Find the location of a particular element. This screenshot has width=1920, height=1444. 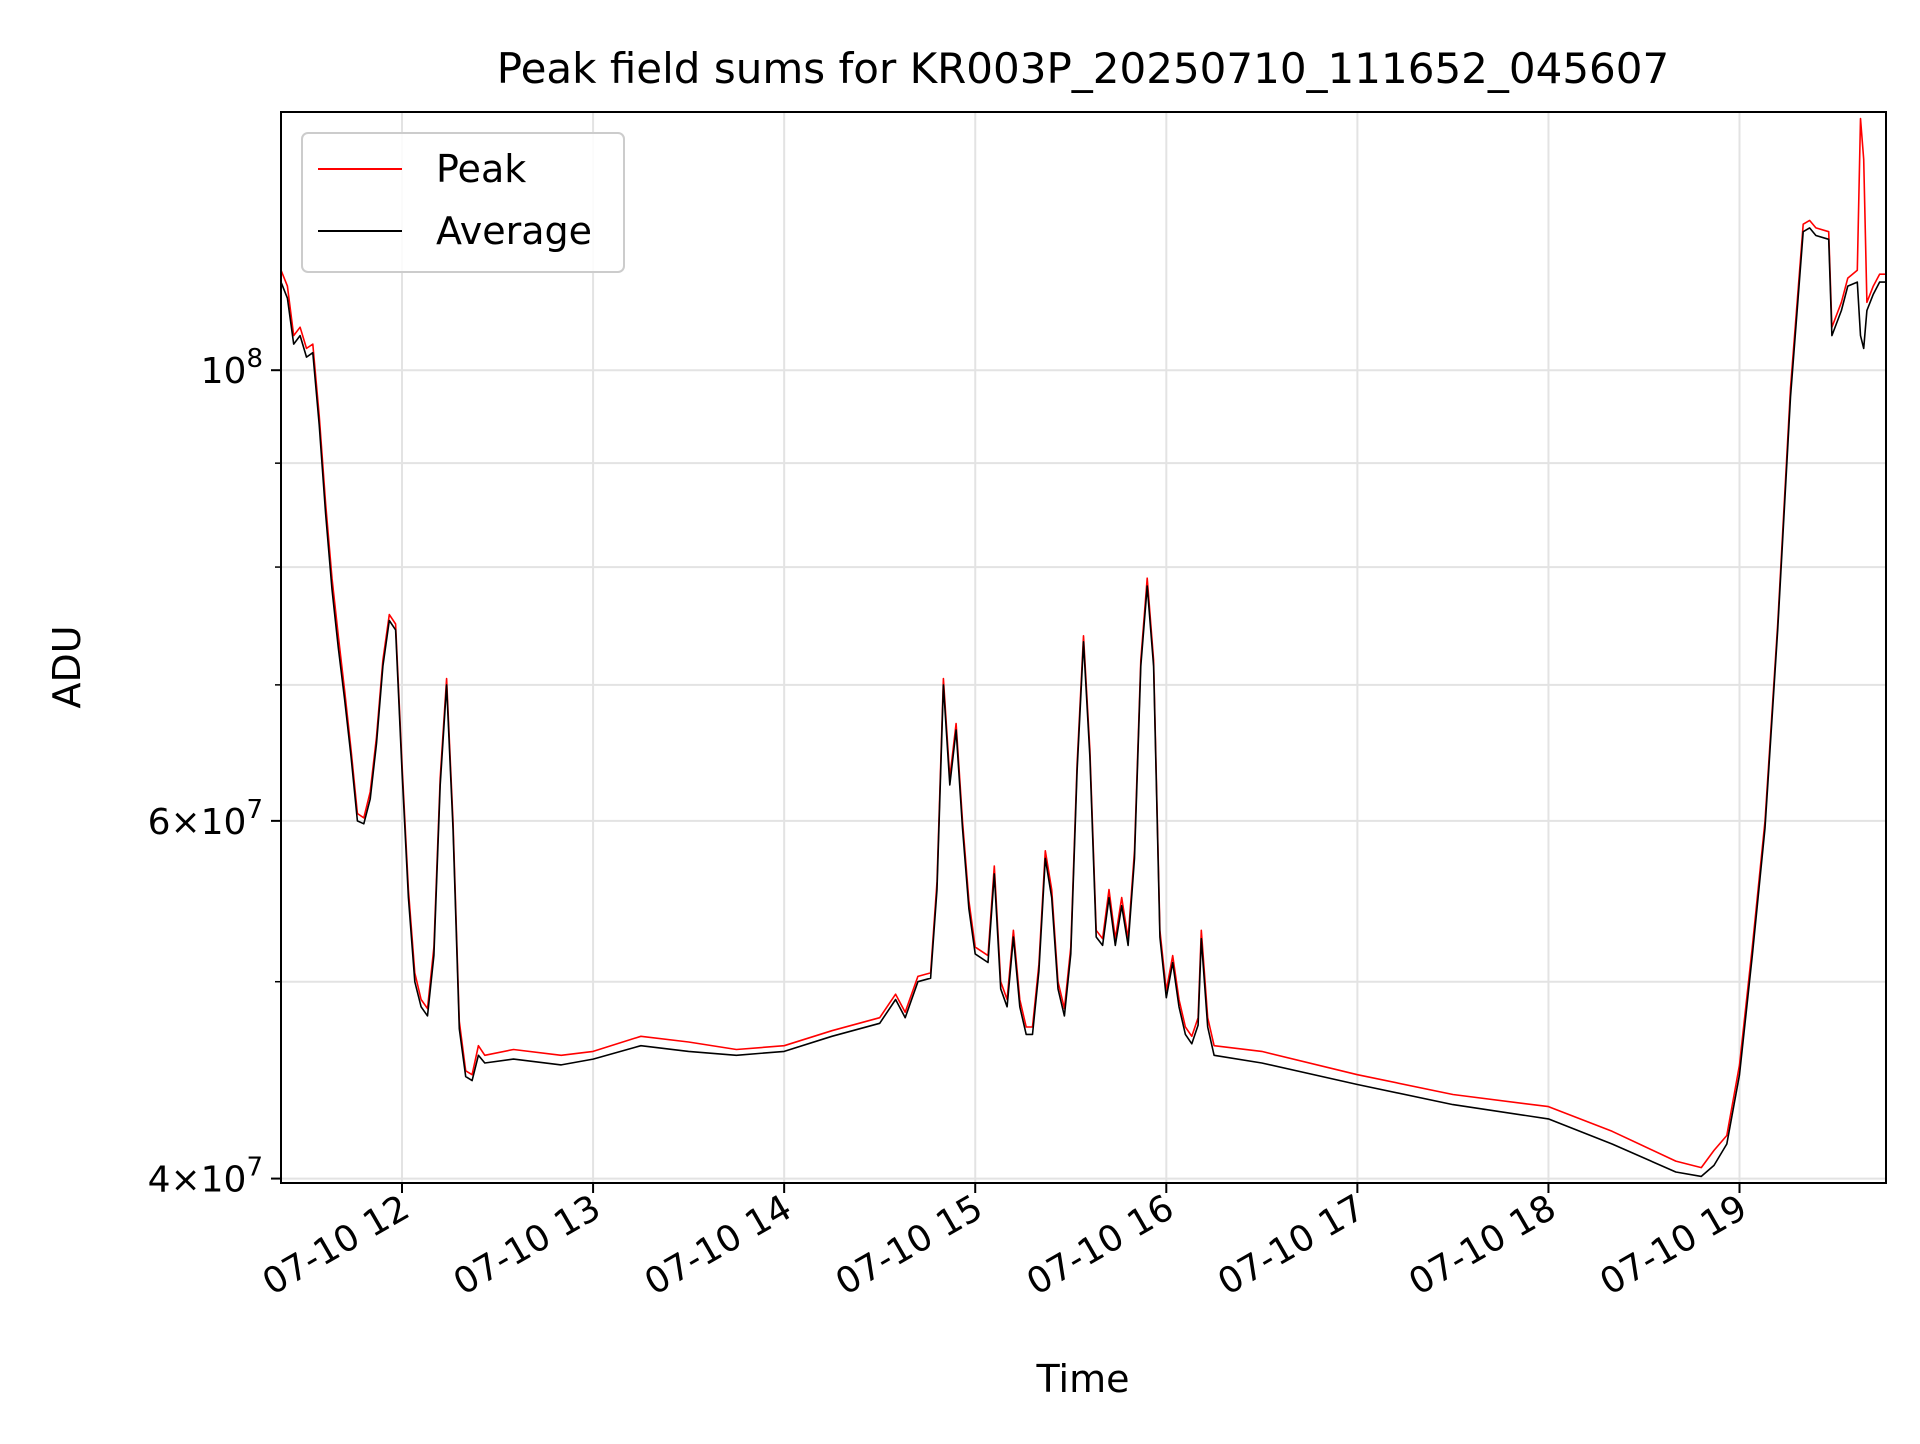

legend-label-peak: Peak is located at coordinates (481, 169).